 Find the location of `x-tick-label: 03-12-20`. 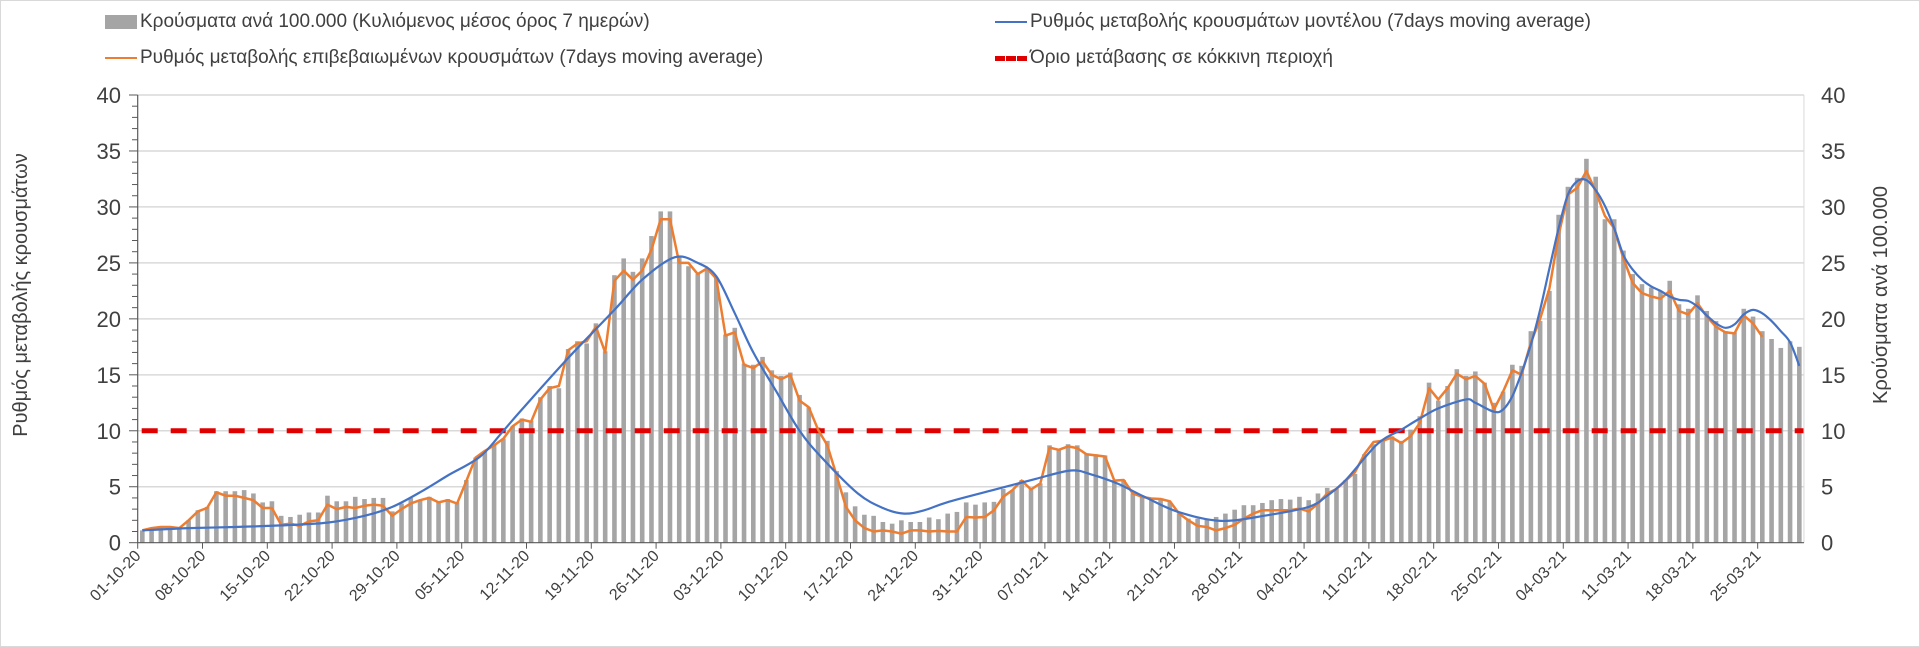

x-tick-label: 03-12-20 is located at coordinates (698, 575).